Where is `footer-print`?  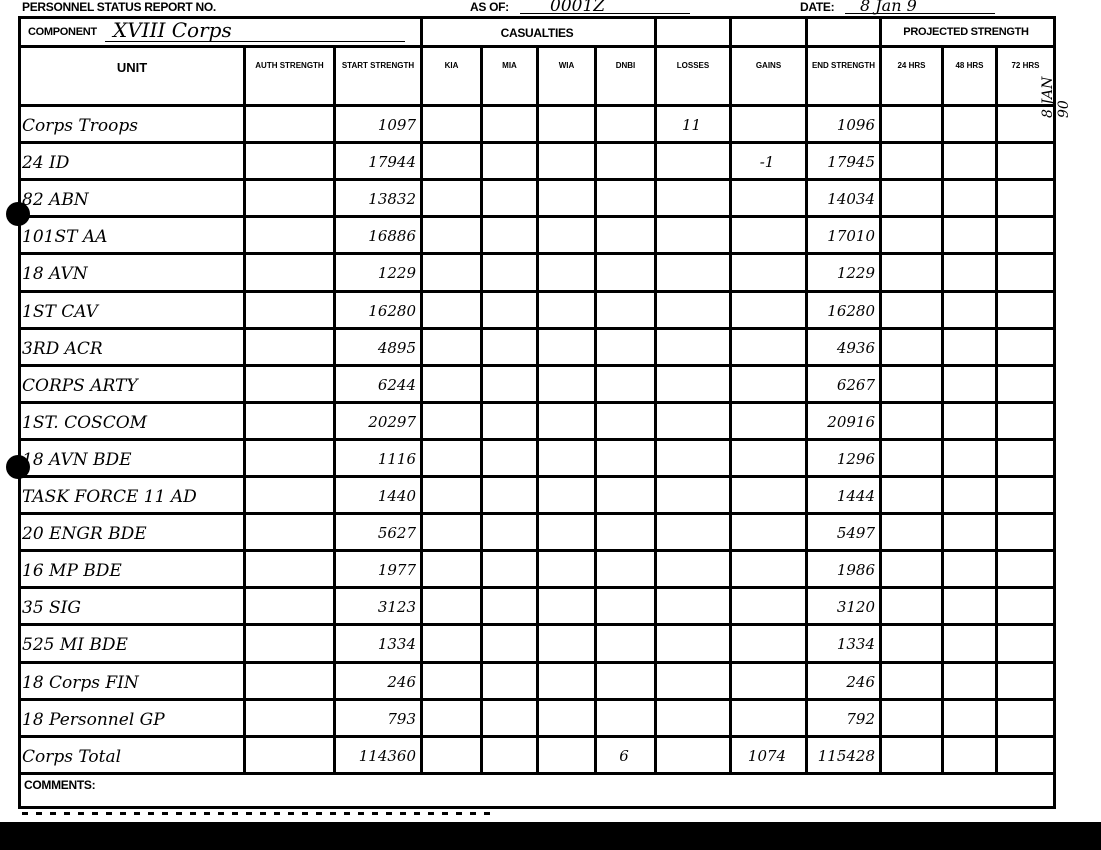 footer-print is located at coordinates (257, 813).